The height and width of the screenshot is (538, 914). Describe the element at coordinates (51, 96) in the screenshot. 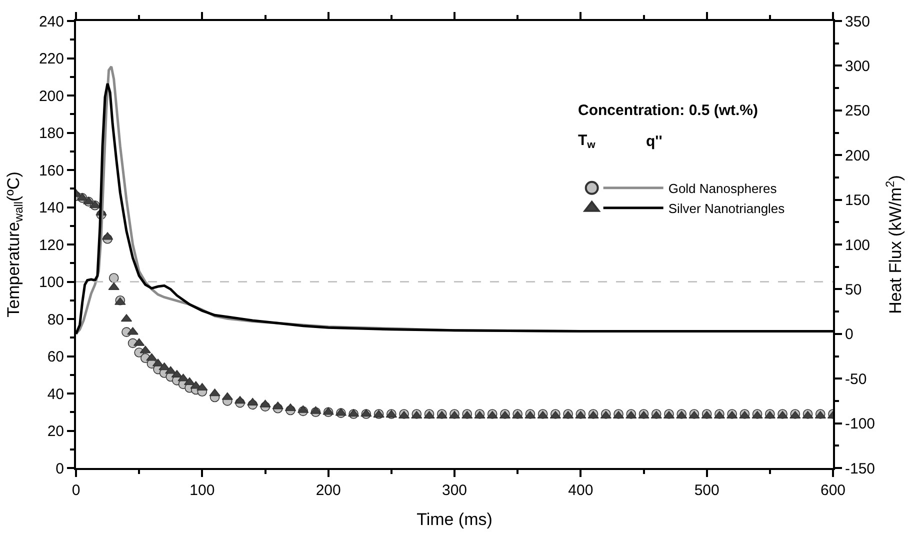

I see `y-tick-label: 200` at that location.